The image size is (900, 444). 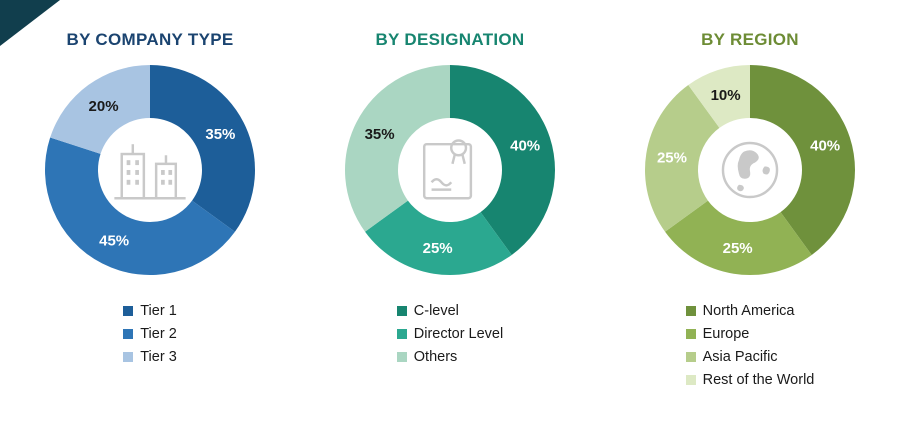 I want to click on donut-chart-designation: 40% 25% 35%, so click(x=450, y=170).